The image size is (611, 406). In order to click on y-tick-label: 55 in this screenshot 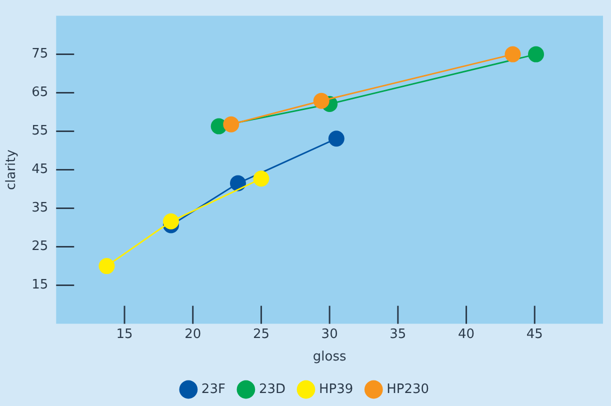, I will do `click(40, 131)`.